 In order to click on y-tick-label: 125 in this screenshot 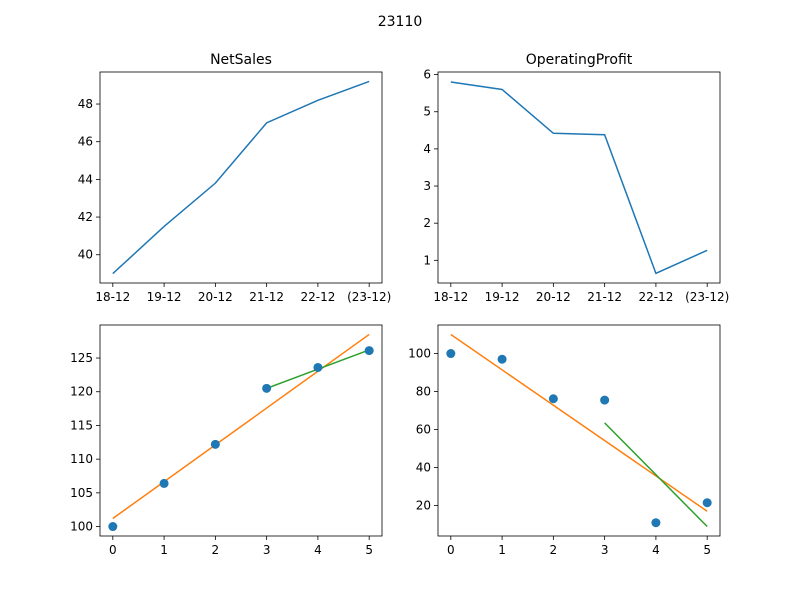, I will do `click(81, 358)`.